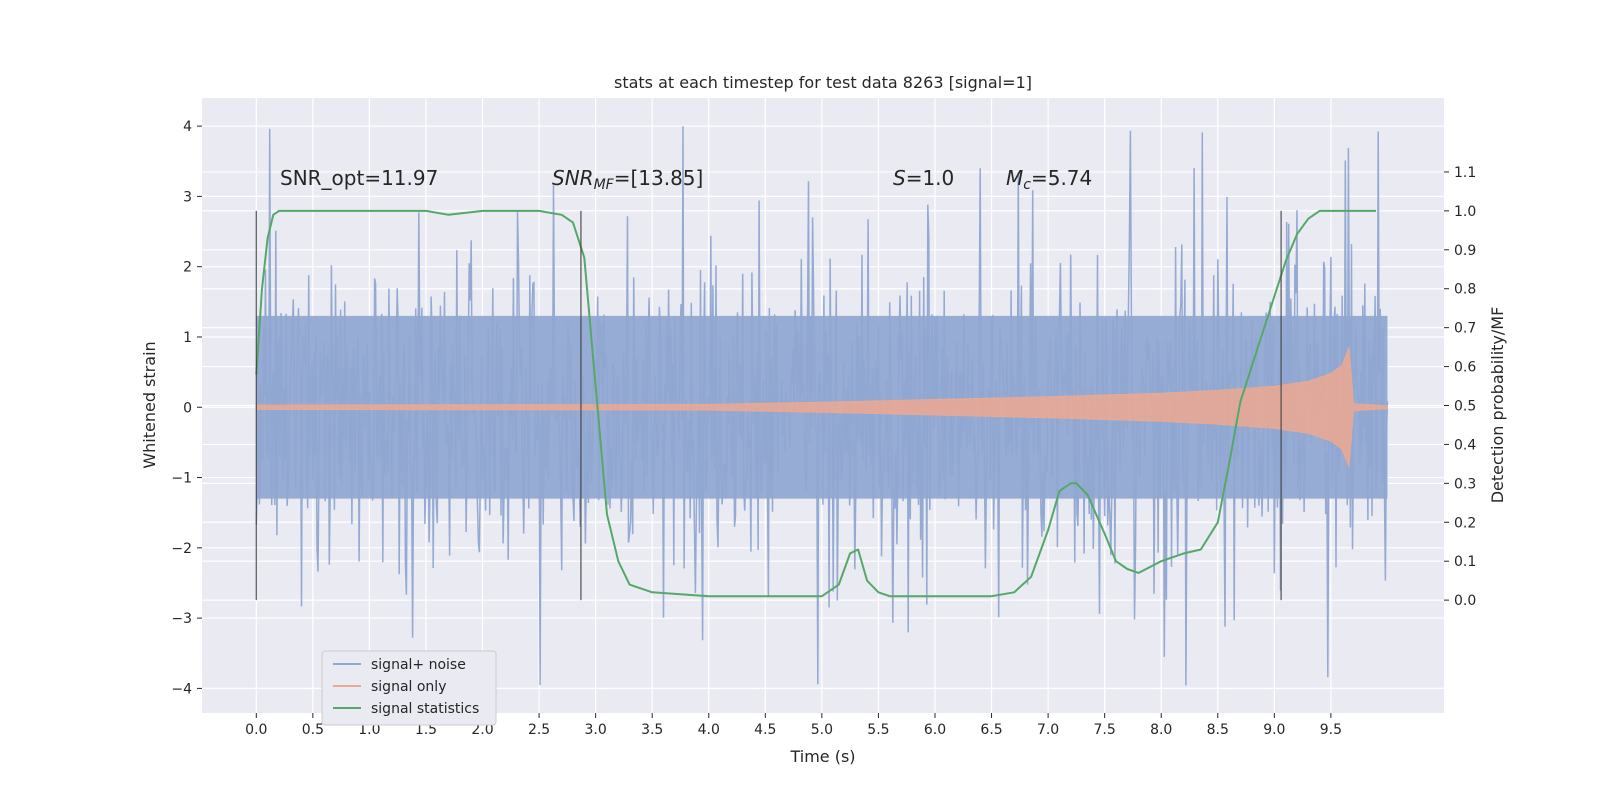  What do you see at coordinates (418, 665) in the screenshot?
I see `legend-label-signal-noise: signal+ noise` at bounding box center [418, 665].